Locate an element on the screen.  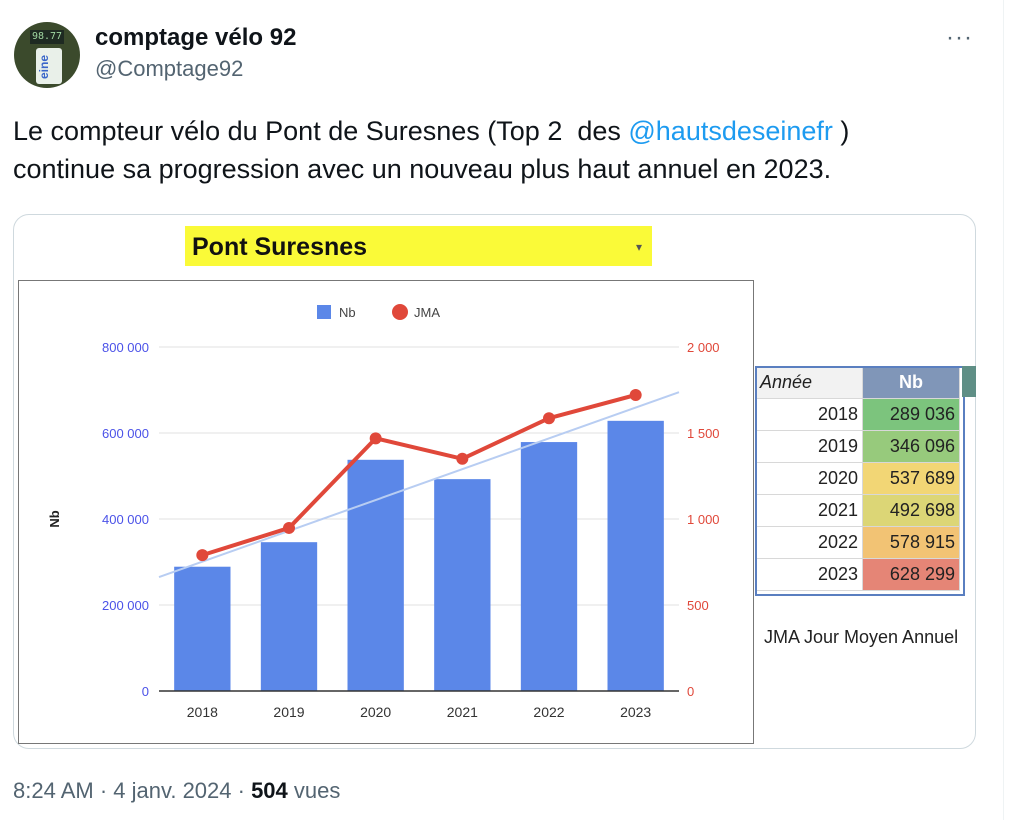
y2-tick-label: 1 500 is located at coordinates (703, 433).